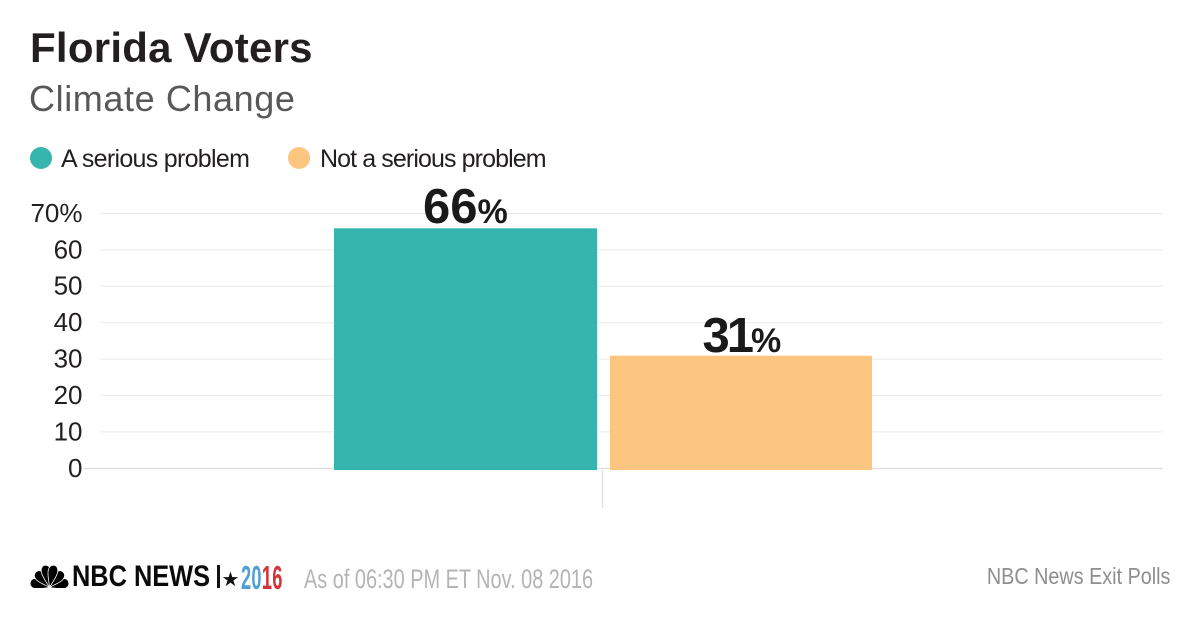 The image size is (1200, 630). Describe the element at coordinates (68, 359) in the screenshot. I see `svg-text: 30` at that location.